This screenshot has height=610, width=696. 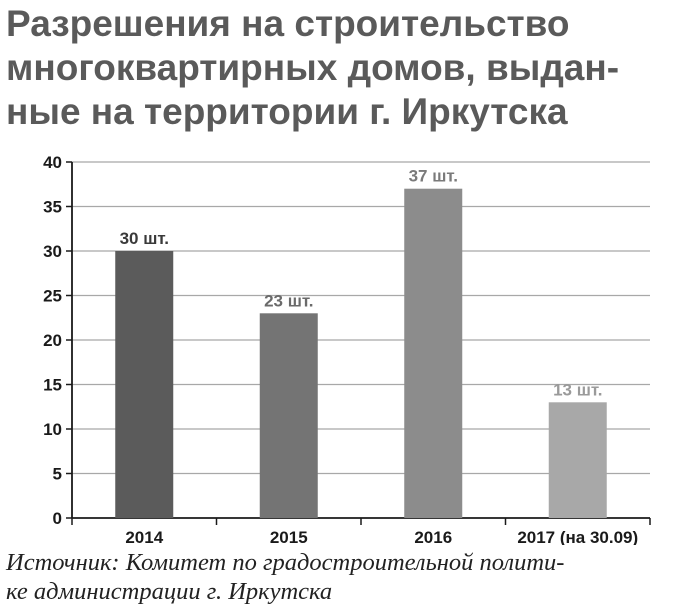 I want to click on x-category-label: 2017 (на 30.09), so click(x=577, y=536).